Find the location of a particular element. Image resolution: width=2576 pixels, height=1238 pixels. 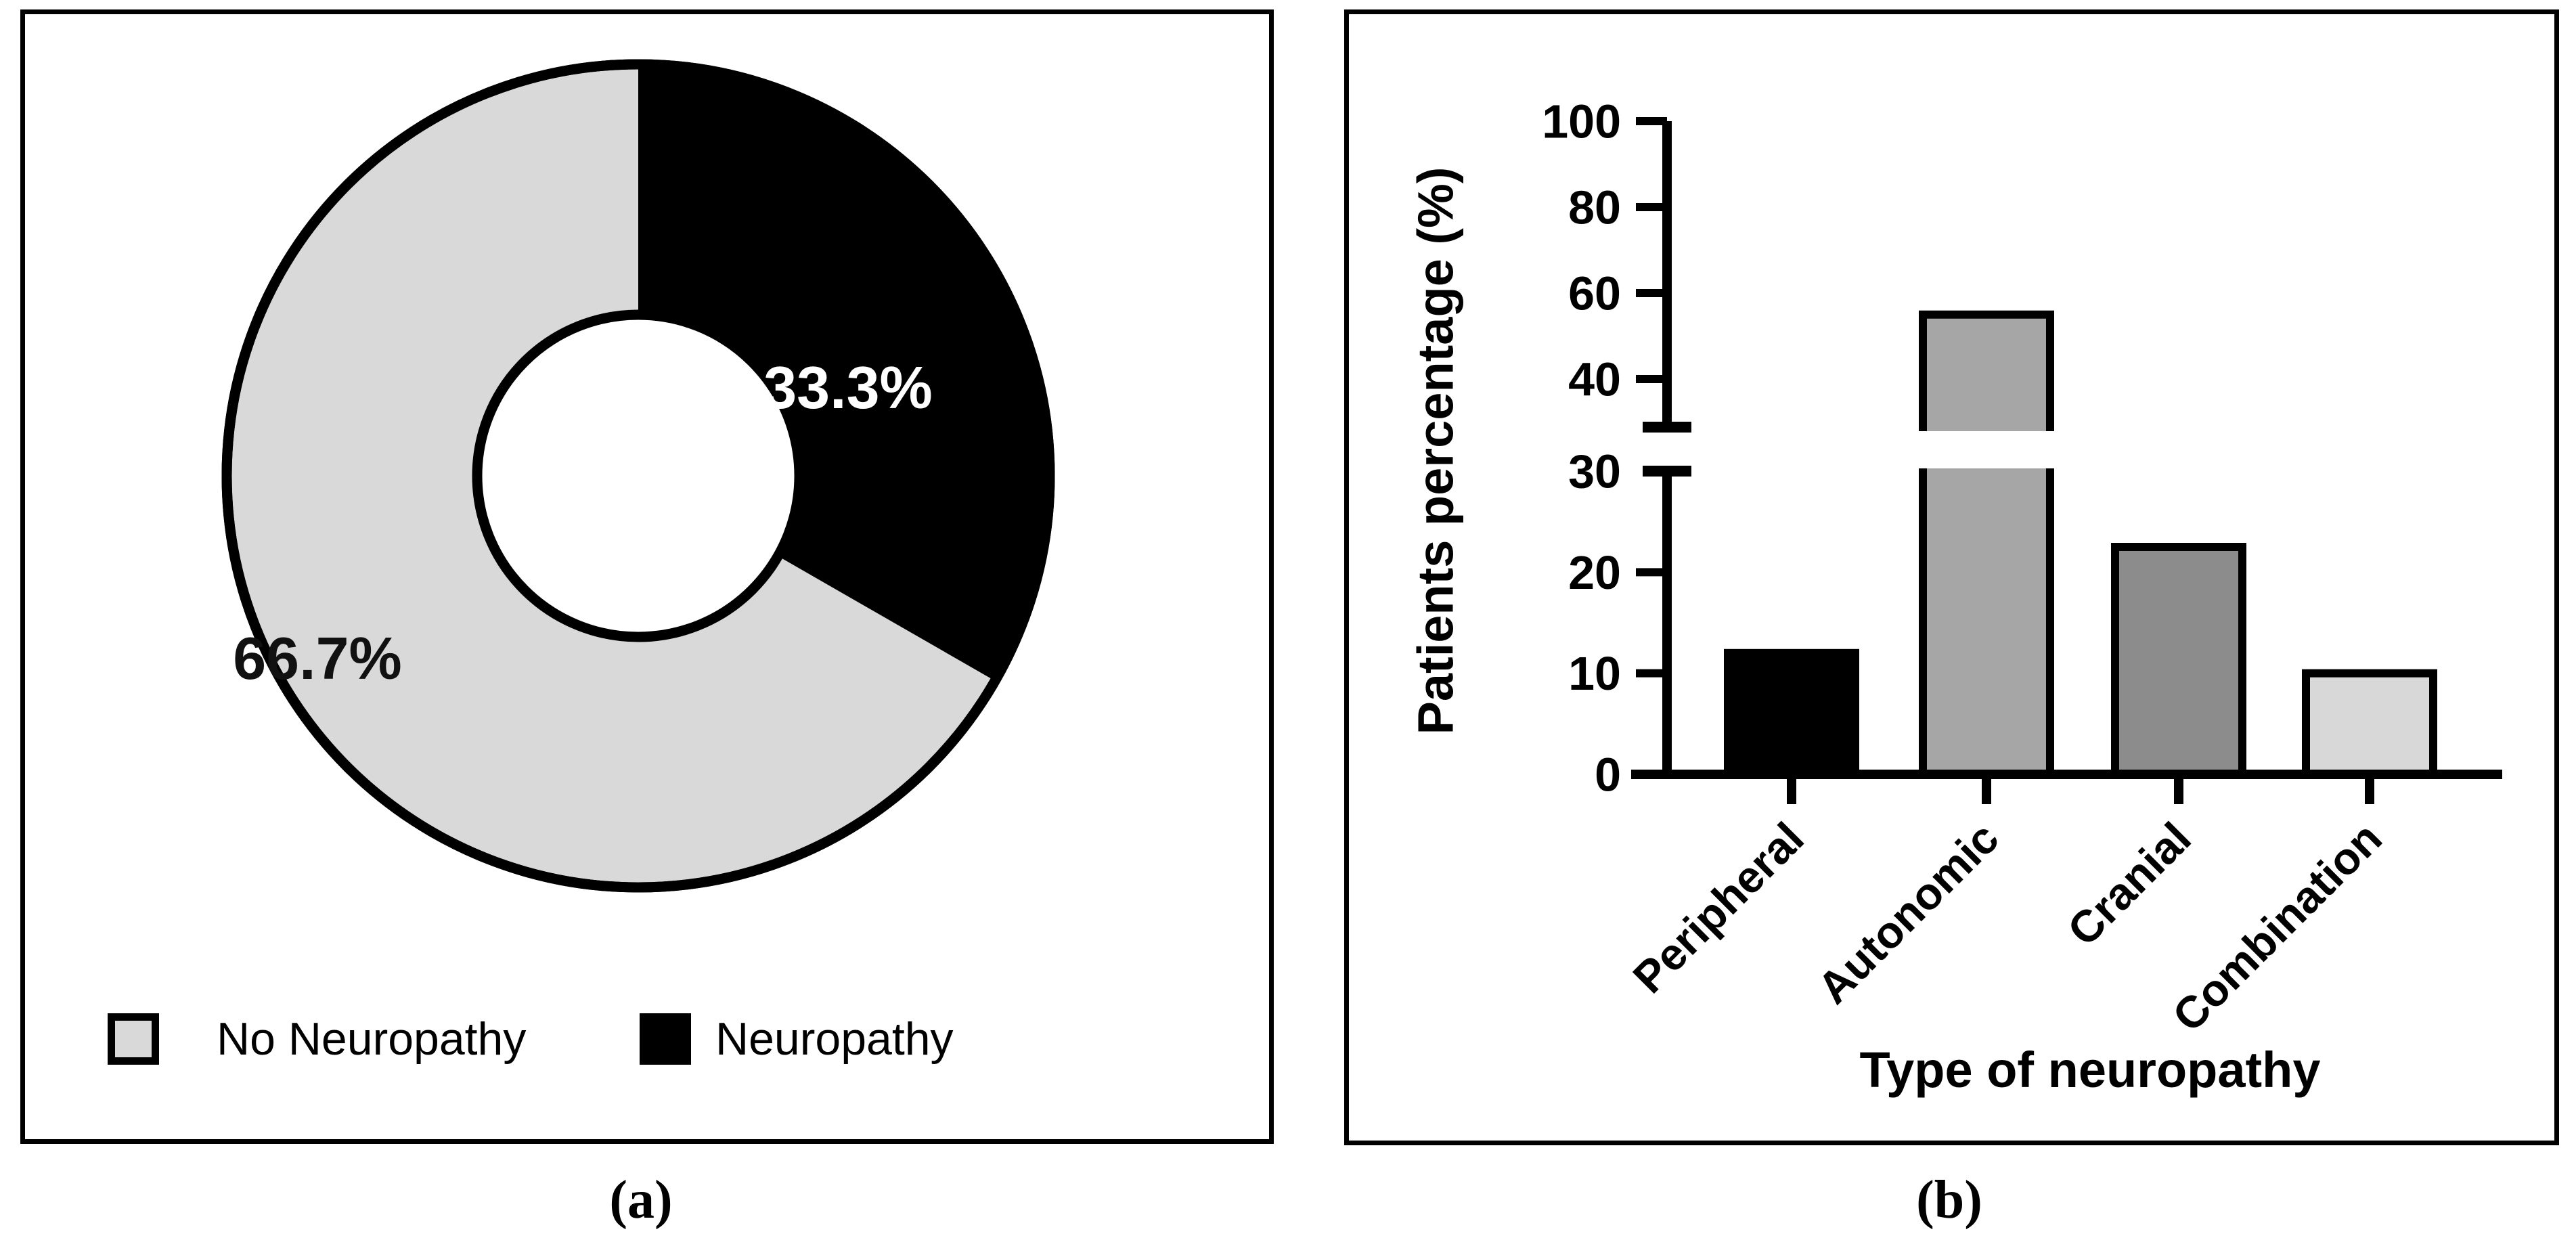

y-tick-label: 10 is located at coordinates (1594, 673).